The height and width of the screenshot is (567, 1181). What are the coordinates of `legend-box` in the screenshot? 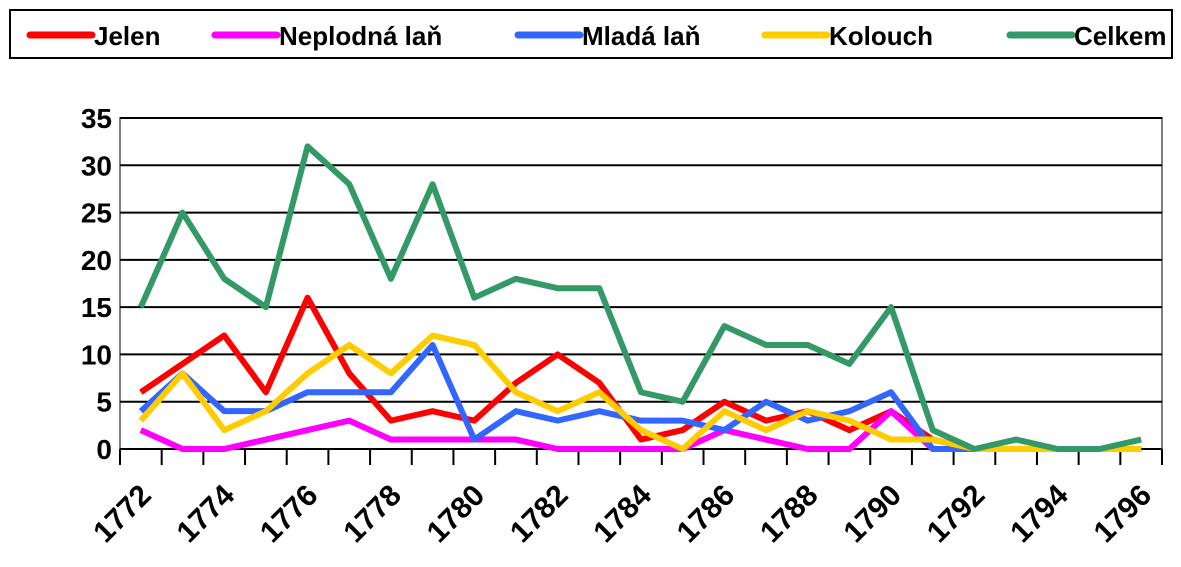 It's located at (591, 34).